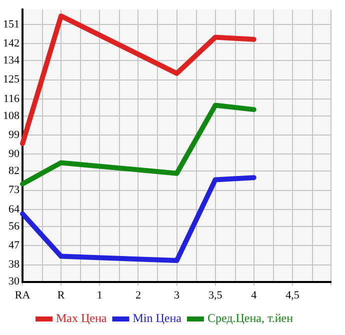 The height and width of the screenshot is (335, 345). Describe the element at coordinates (14, 134) in the screenshot. I see `y-tick-label: 99` at that location.